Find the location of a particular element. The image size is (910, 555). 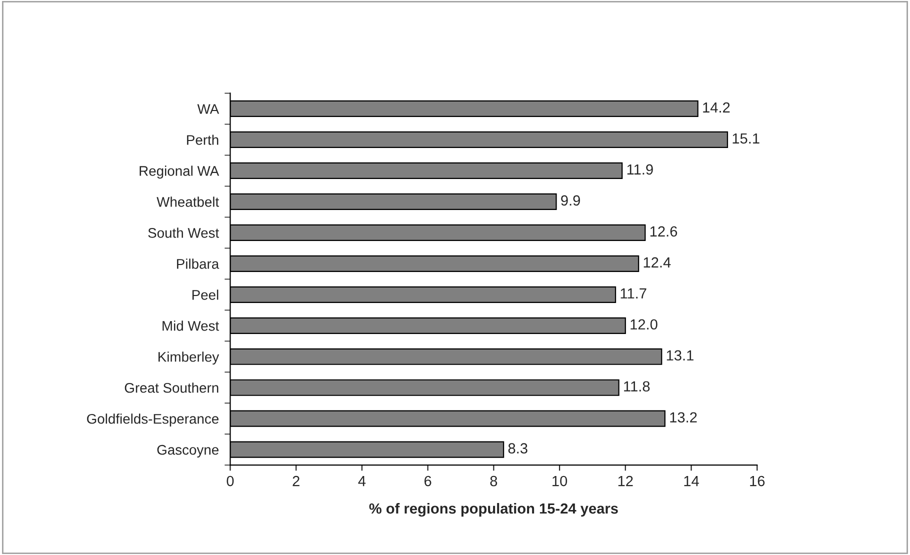

y-tick-label: Goldfields-Esperance is located at coordinates (153, 420).